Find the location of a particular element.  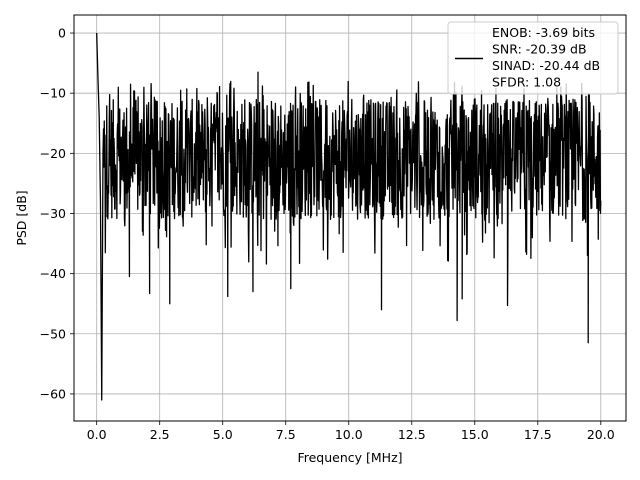

y-axis-label: PSD [dB] is located at coordinates (21, 217).